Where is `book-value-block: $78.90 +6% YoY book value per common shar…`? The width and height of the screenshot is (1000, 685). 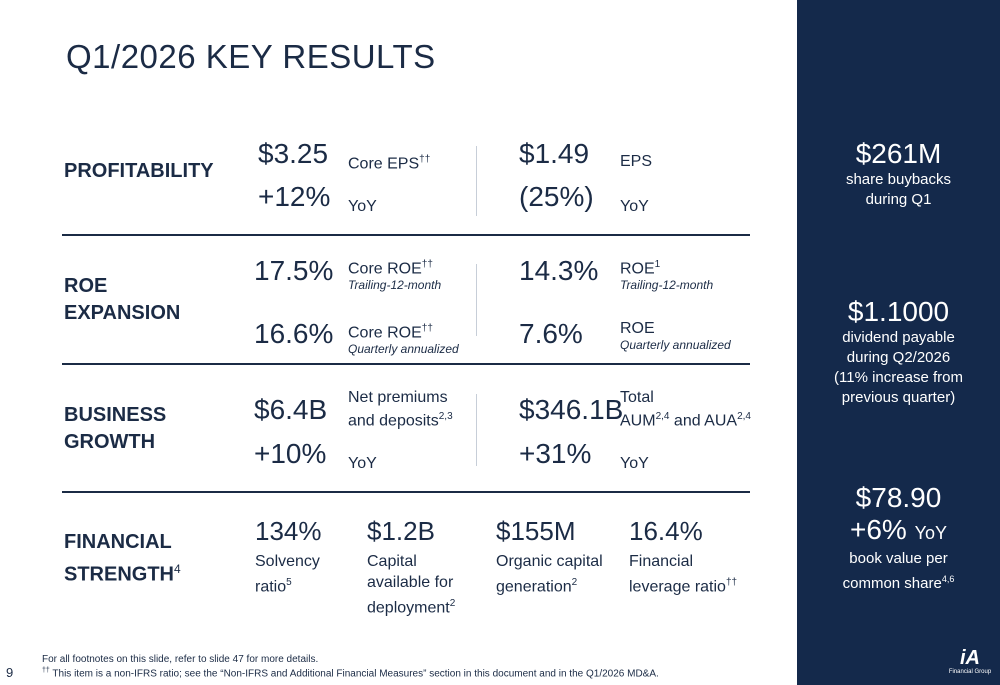 book-value-block: $78.90 +6% YoY book value per common shar… is located at coordinates (898, 538).